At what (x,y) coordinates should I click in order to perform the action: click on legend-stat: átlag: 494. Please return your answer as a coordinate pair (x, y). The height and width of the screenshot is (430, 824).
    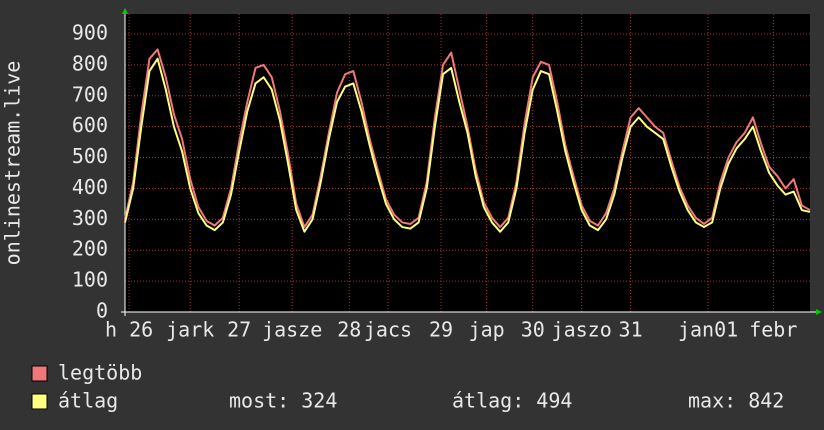
    Looking at the image, I should click on (512, 401).